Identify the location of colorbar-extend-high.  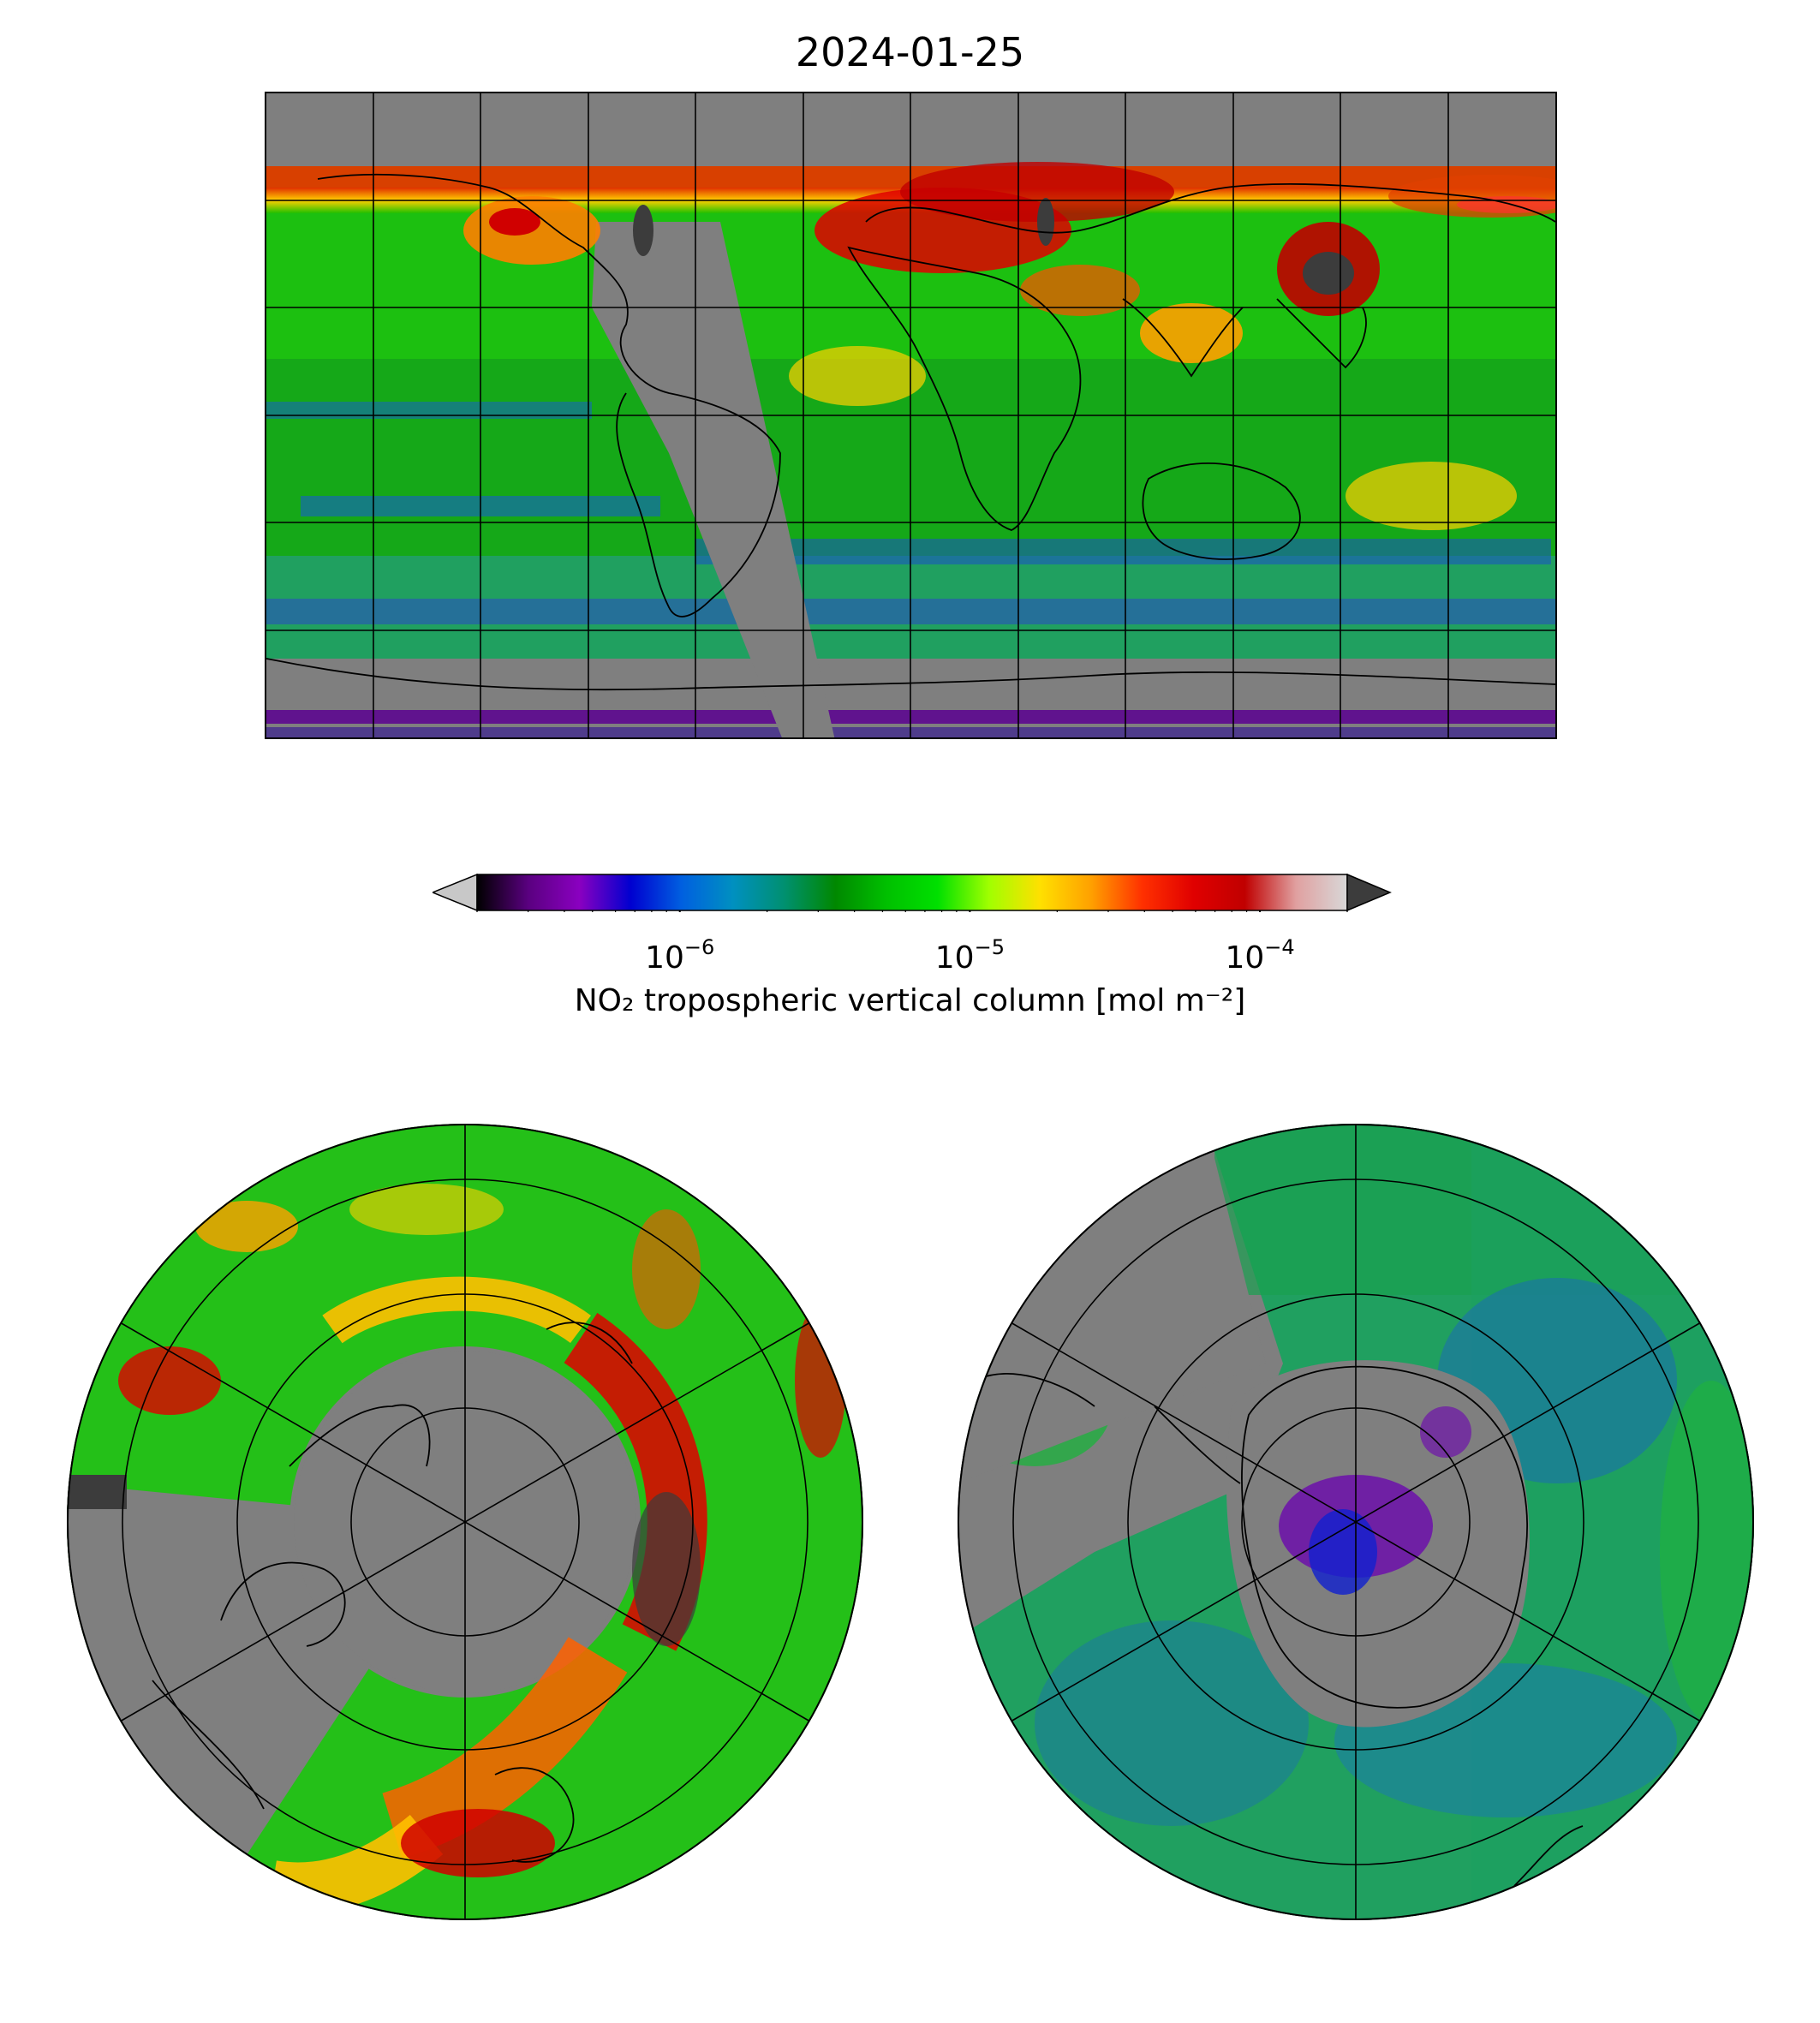
(1369, 893).